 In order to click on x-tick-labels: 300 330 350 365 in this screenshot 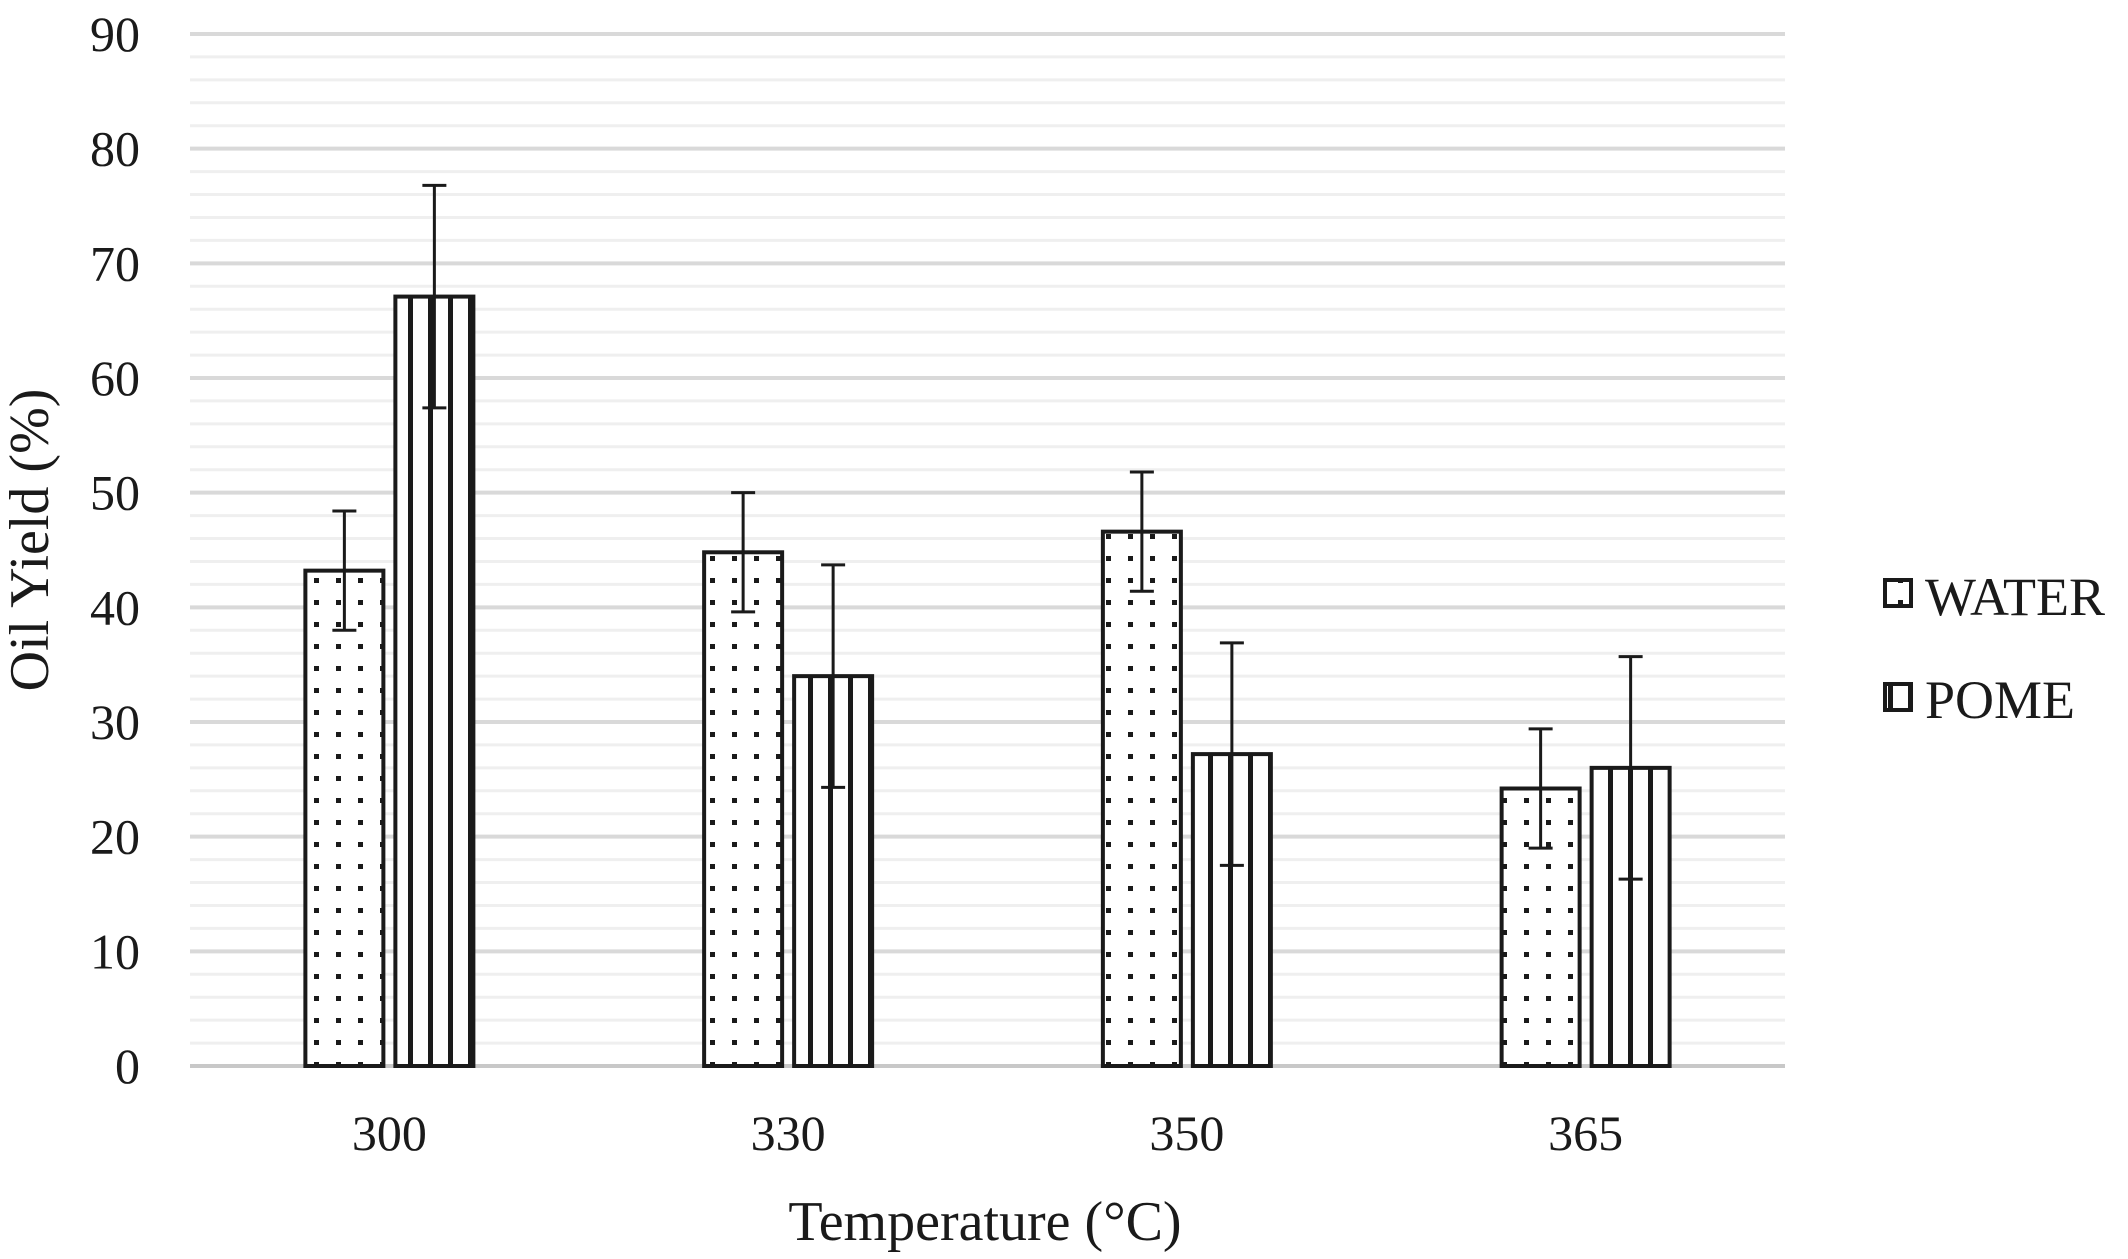, I will do `click(987, 1133)`.